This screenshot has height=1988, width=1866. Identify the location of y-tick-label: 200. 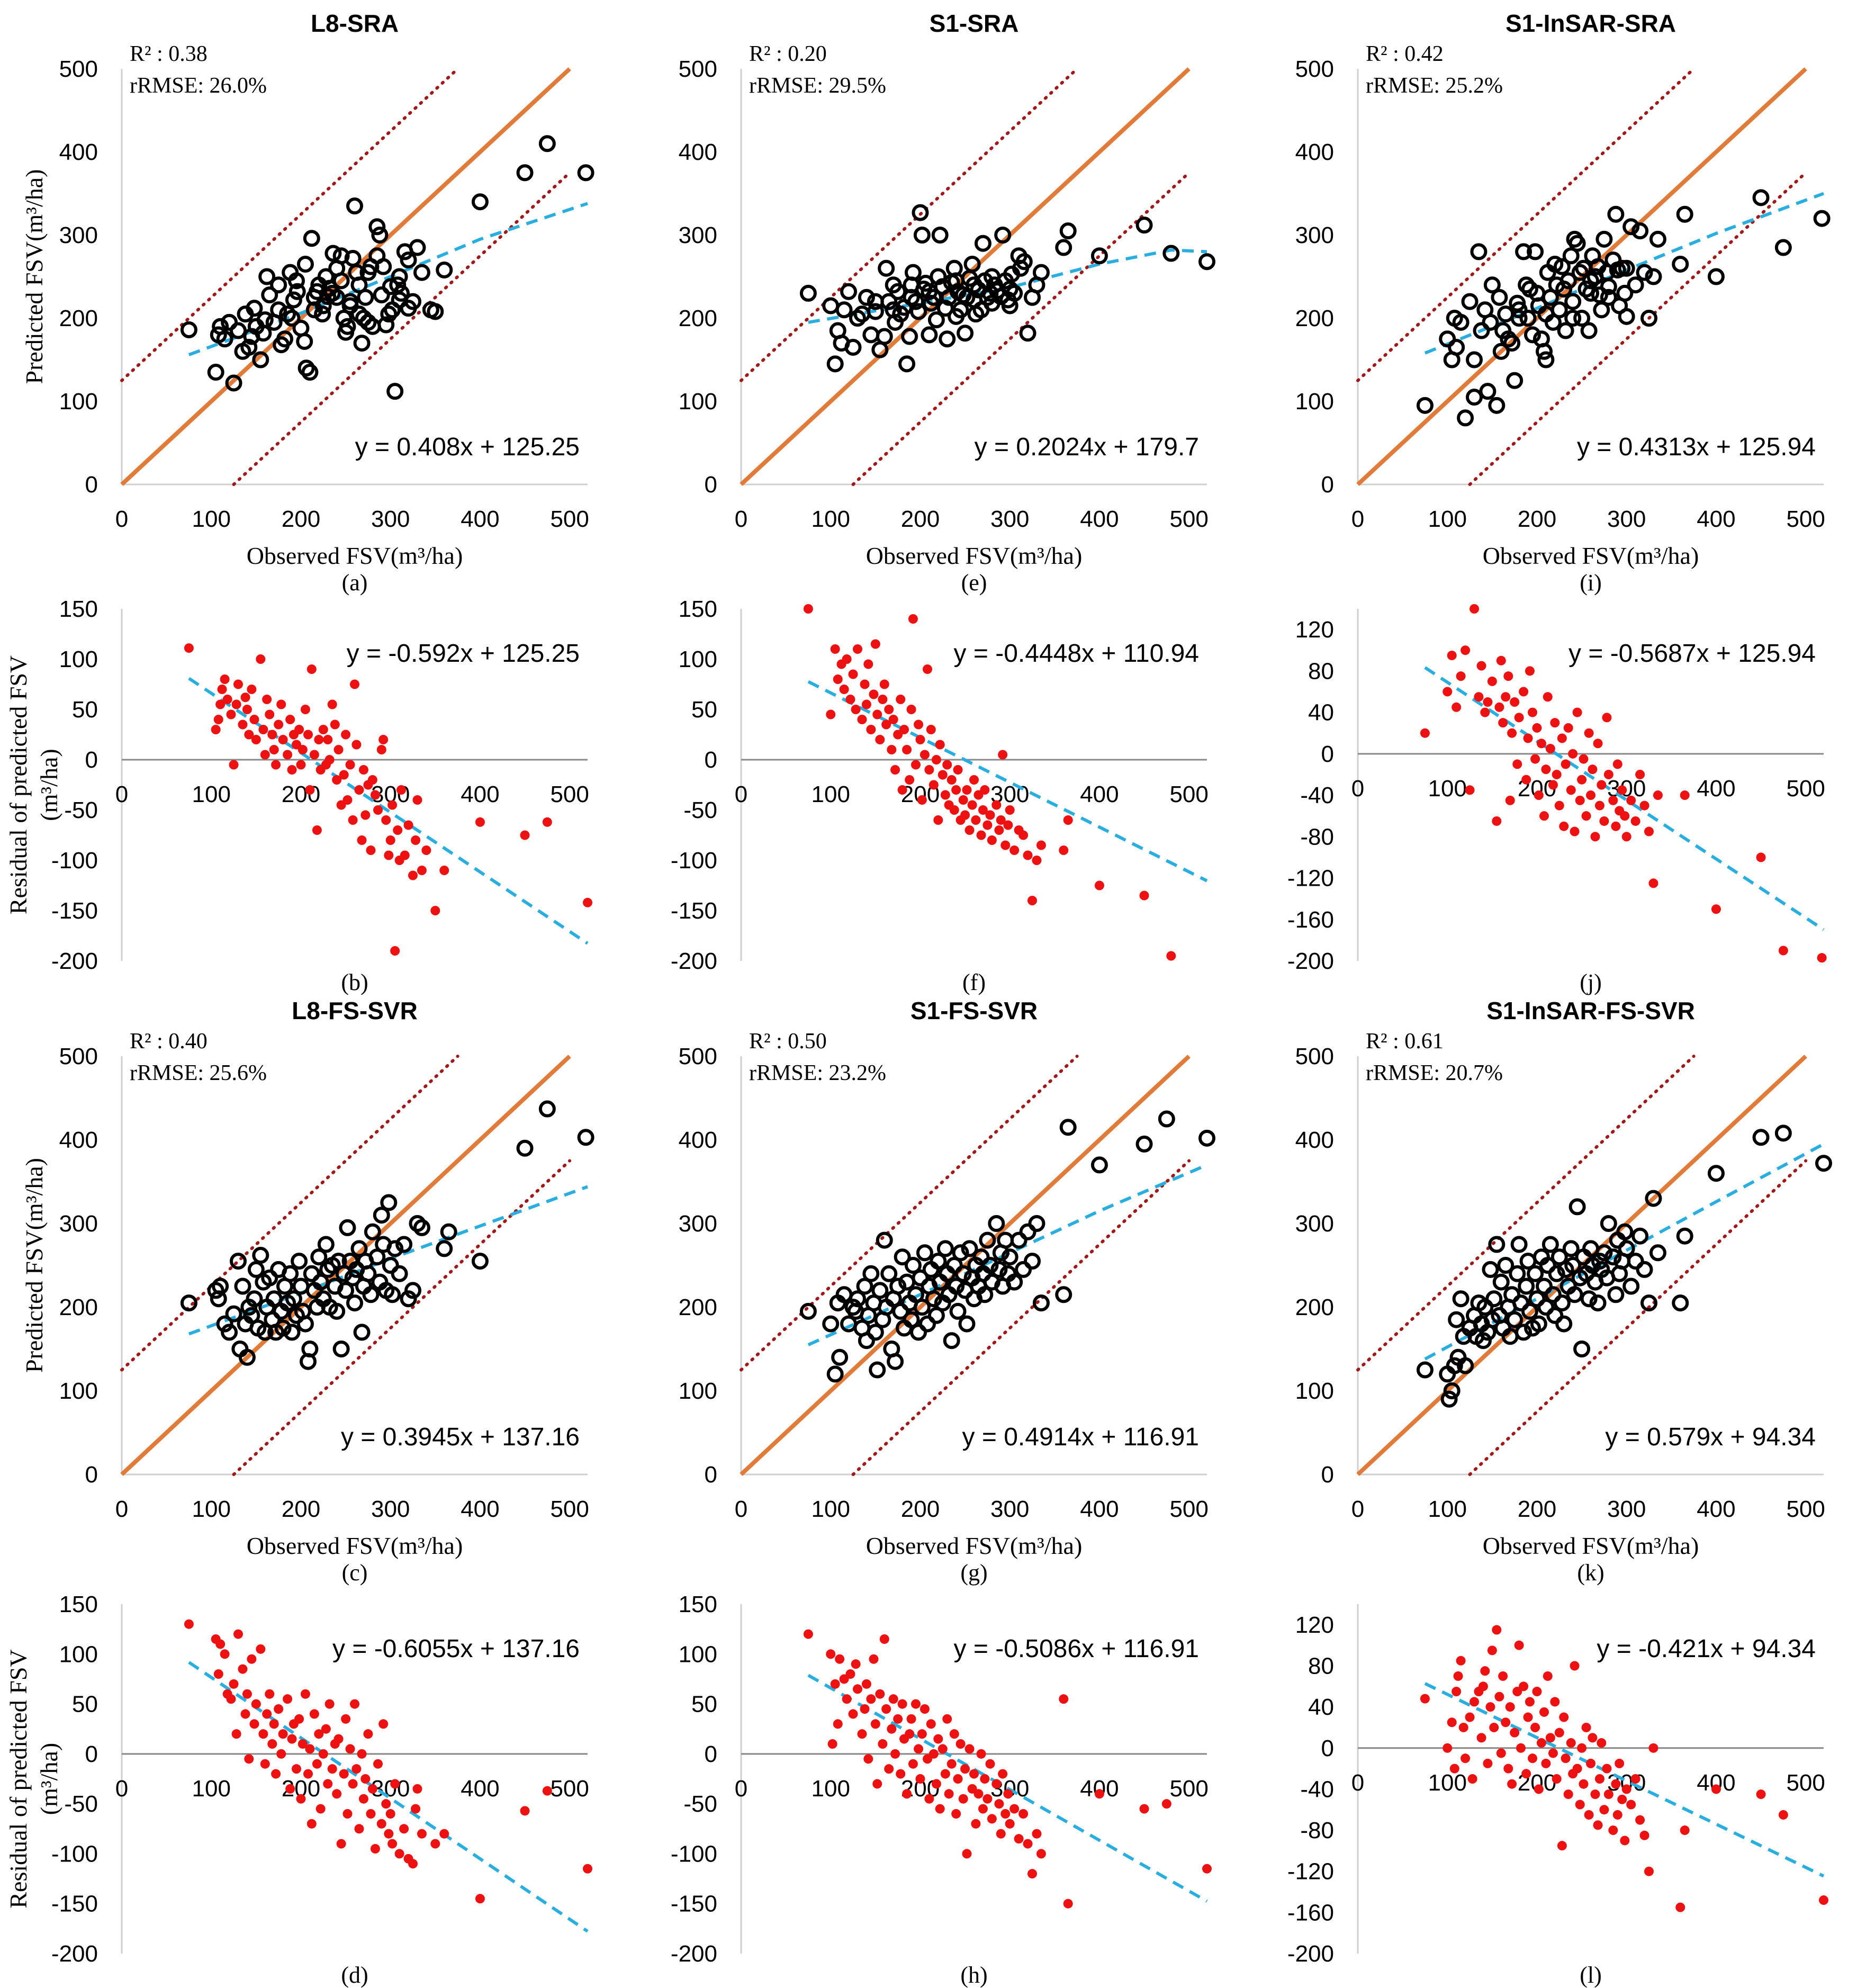
(698, 1307).